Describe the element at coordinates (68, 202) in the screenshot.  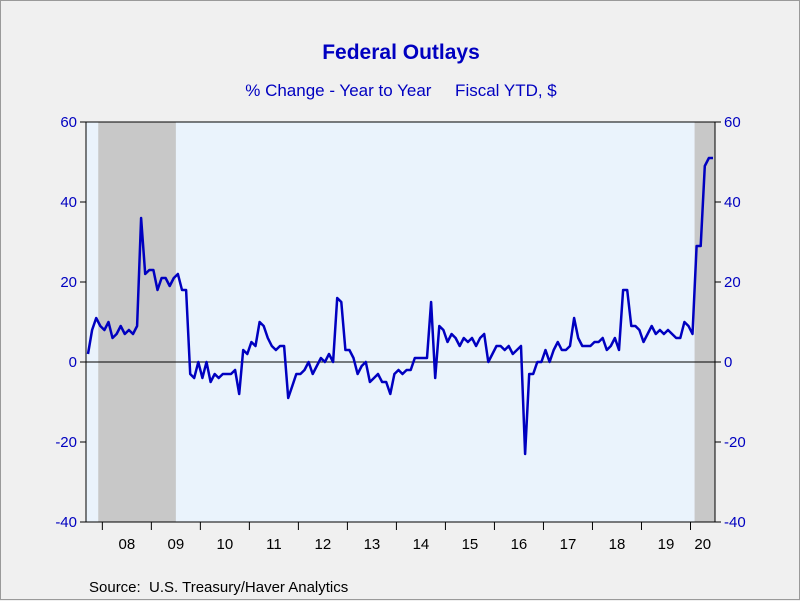
I see `y-tick-label-left: 40` at that location.